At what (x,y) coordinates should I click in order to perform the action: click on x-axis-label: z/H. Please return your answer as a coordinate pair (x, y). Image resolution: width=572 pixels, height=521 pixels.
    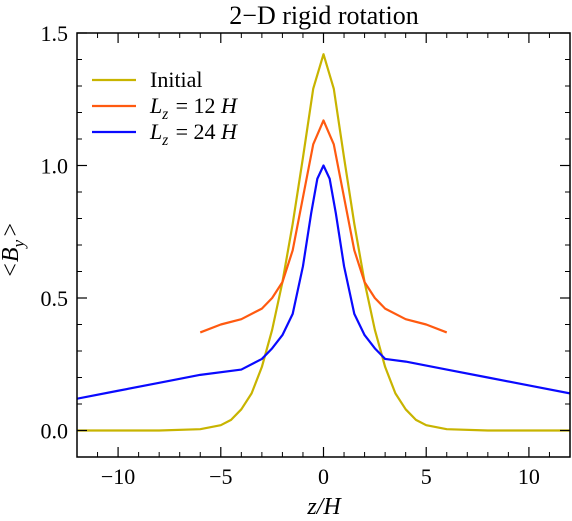
    Looking at the image, I should click on (324, 507).